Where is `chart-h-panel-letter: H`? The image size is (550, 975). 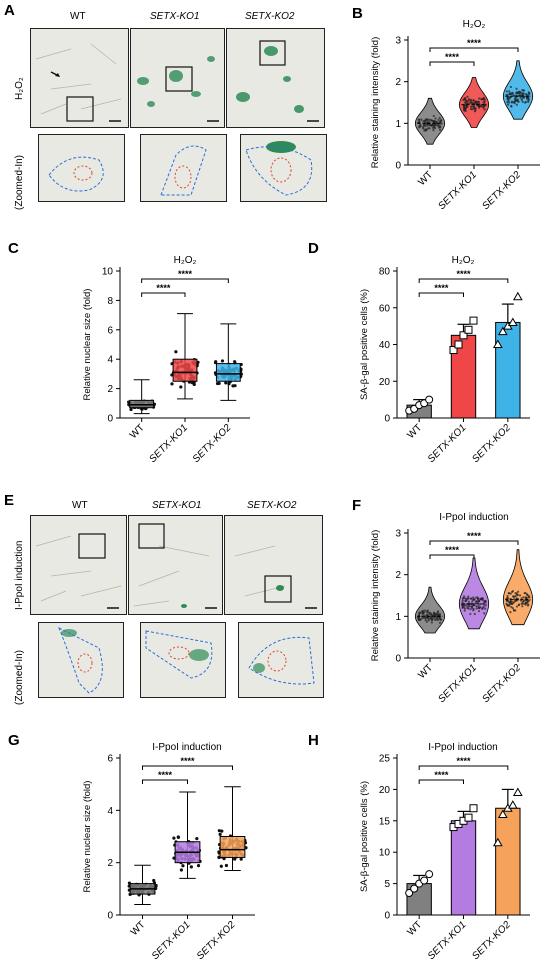 chart-h-panel-letter: H is located at coordinates (313, 740).